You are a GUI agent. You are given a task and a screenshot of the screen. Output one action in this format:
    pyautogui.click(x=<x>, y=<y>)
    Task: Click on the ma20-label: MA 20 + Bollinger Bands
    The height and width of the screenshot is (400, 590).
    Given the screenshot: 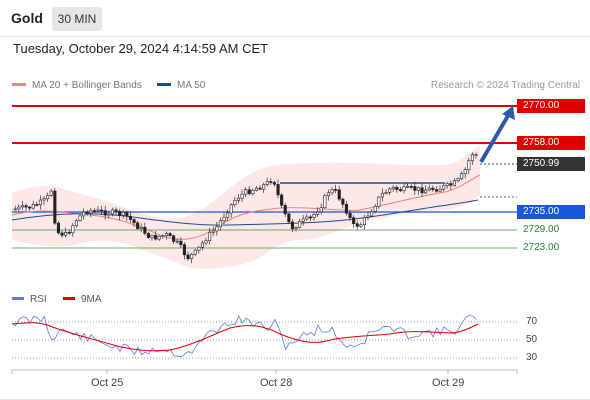 What is the action you would take?
    pyautogui.click(x=87, y=85)
    